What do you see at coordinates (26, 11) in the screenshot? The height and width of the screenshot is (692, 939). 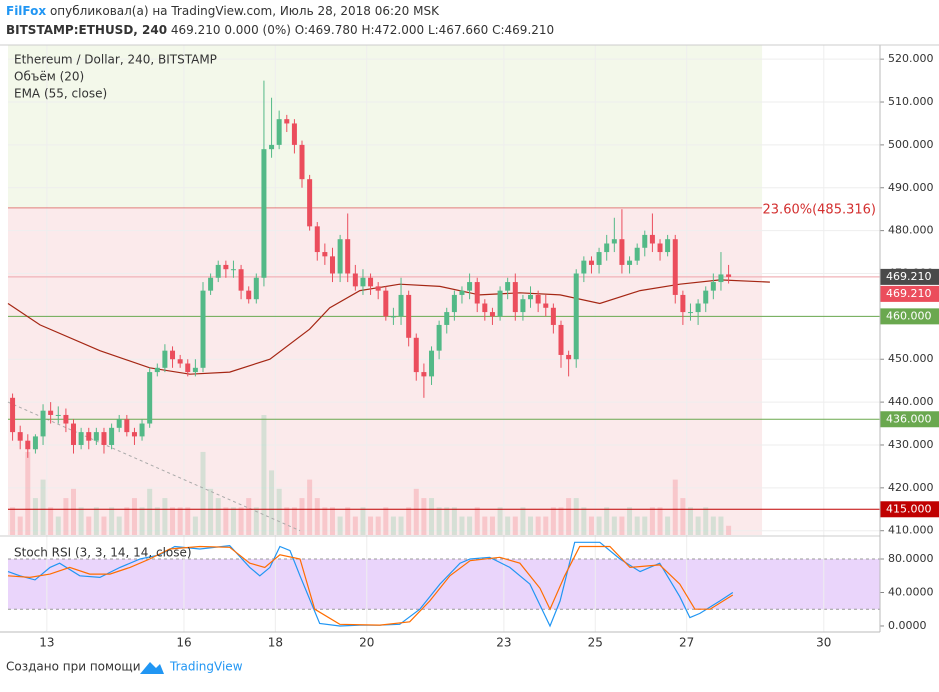 I see `author: FilFox` at bounding box center [26, 11].